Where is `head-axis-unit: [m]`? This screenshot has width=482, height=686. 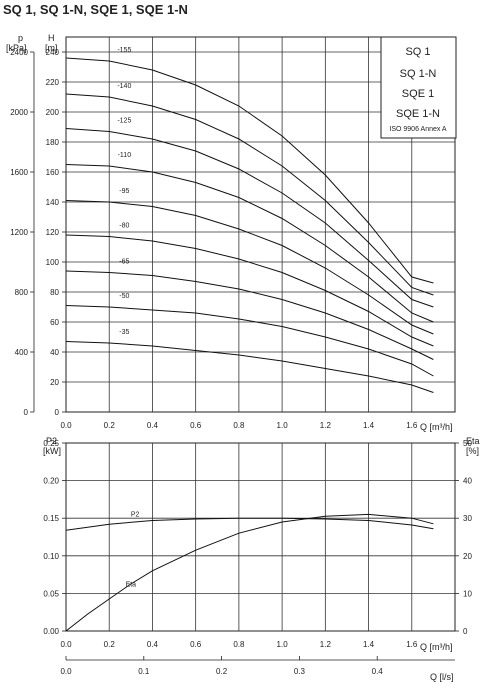 head-axis-unit: [m] is located at coordinates (51, 48).